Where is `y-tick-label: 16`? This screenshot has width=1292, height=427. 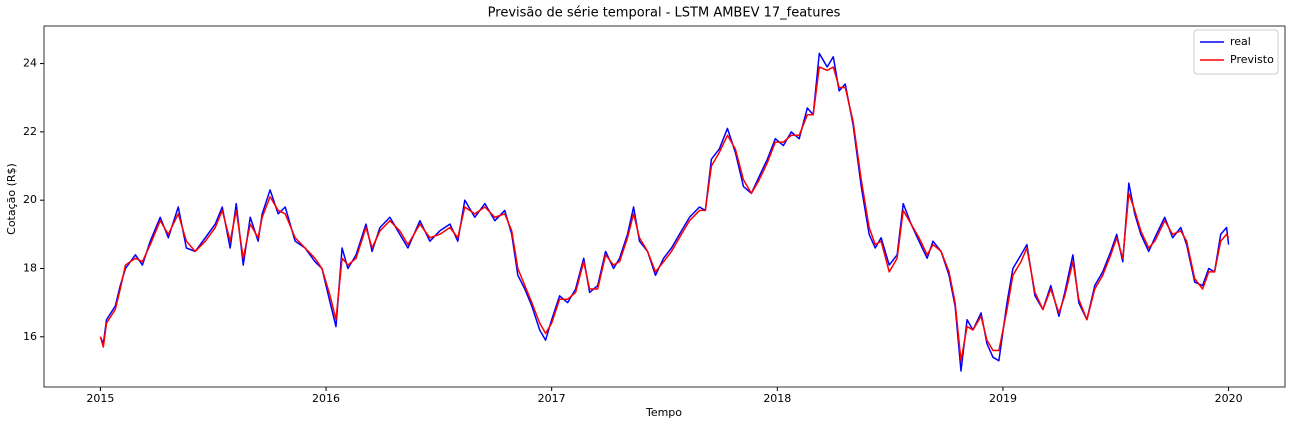
y-tick-label: 16 is located at coordinates (30, 336).